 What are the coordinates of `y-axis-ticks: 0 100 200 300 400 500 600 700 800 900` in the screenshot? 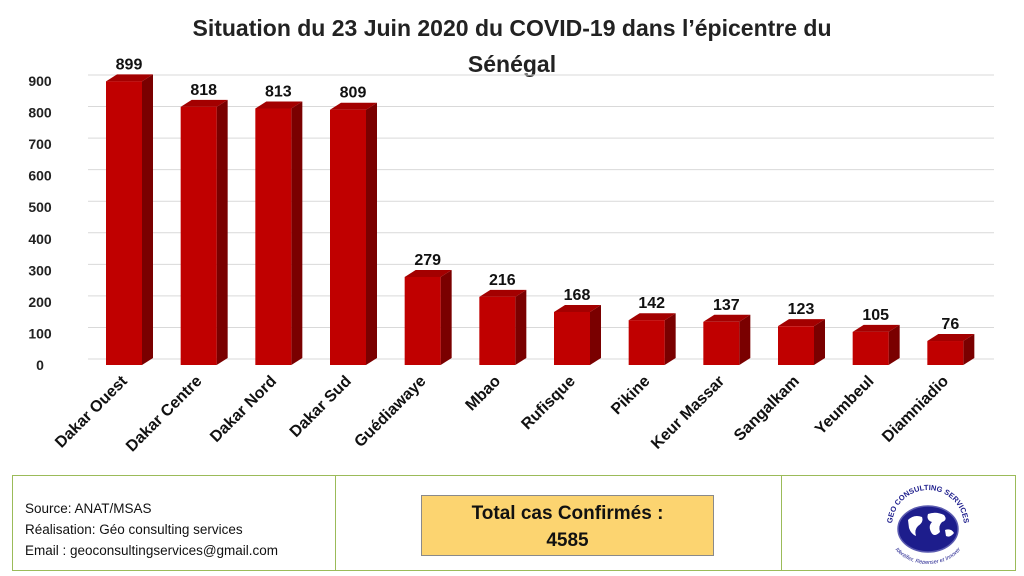 It's located at (40, 223).